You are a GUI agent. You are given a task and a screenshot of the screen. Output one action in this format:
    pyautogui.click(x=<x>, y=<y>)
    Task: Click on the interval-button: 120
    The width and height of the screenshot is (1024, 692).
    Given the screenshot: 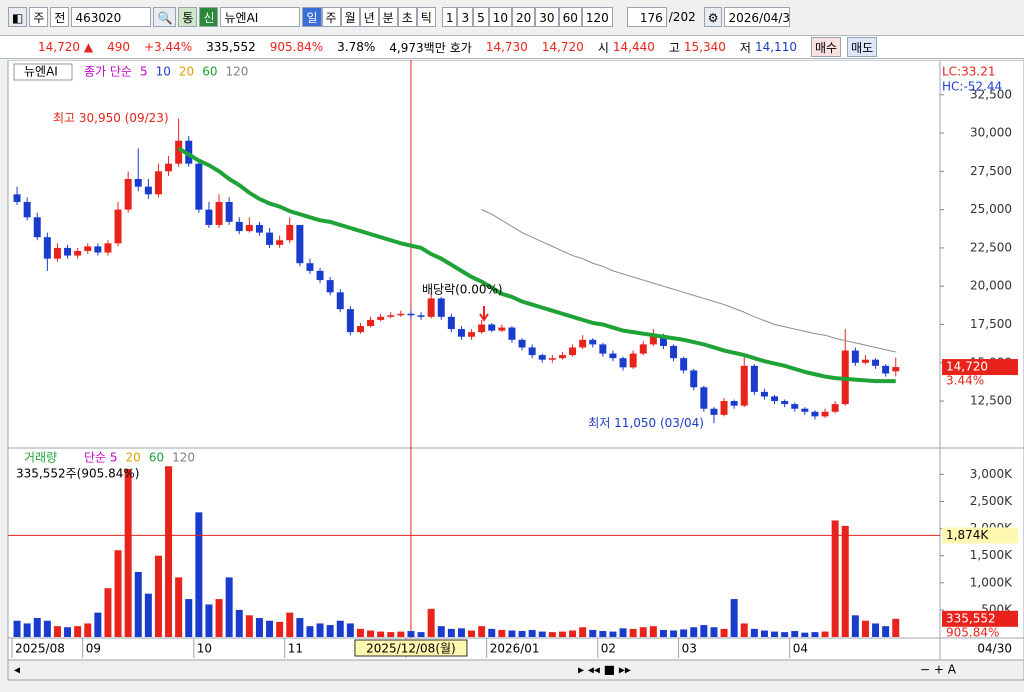 What is the action you would take?
    pyautogui.click(x=597, y=17)
    